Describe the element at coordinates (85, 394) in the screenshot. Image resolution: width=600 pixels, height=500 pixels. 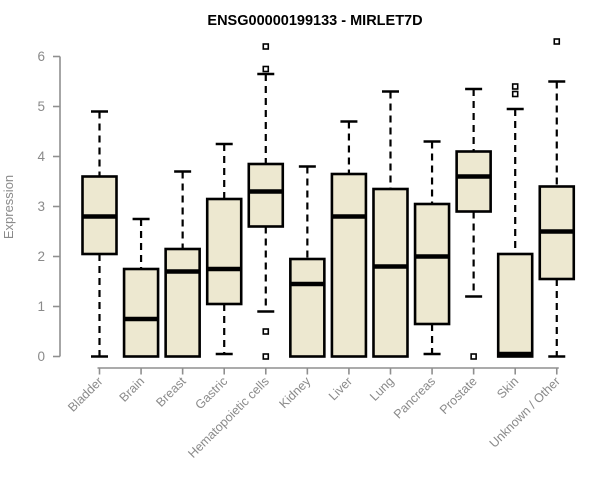
I see `x-tick-label-bladder: Bladder` at that location.